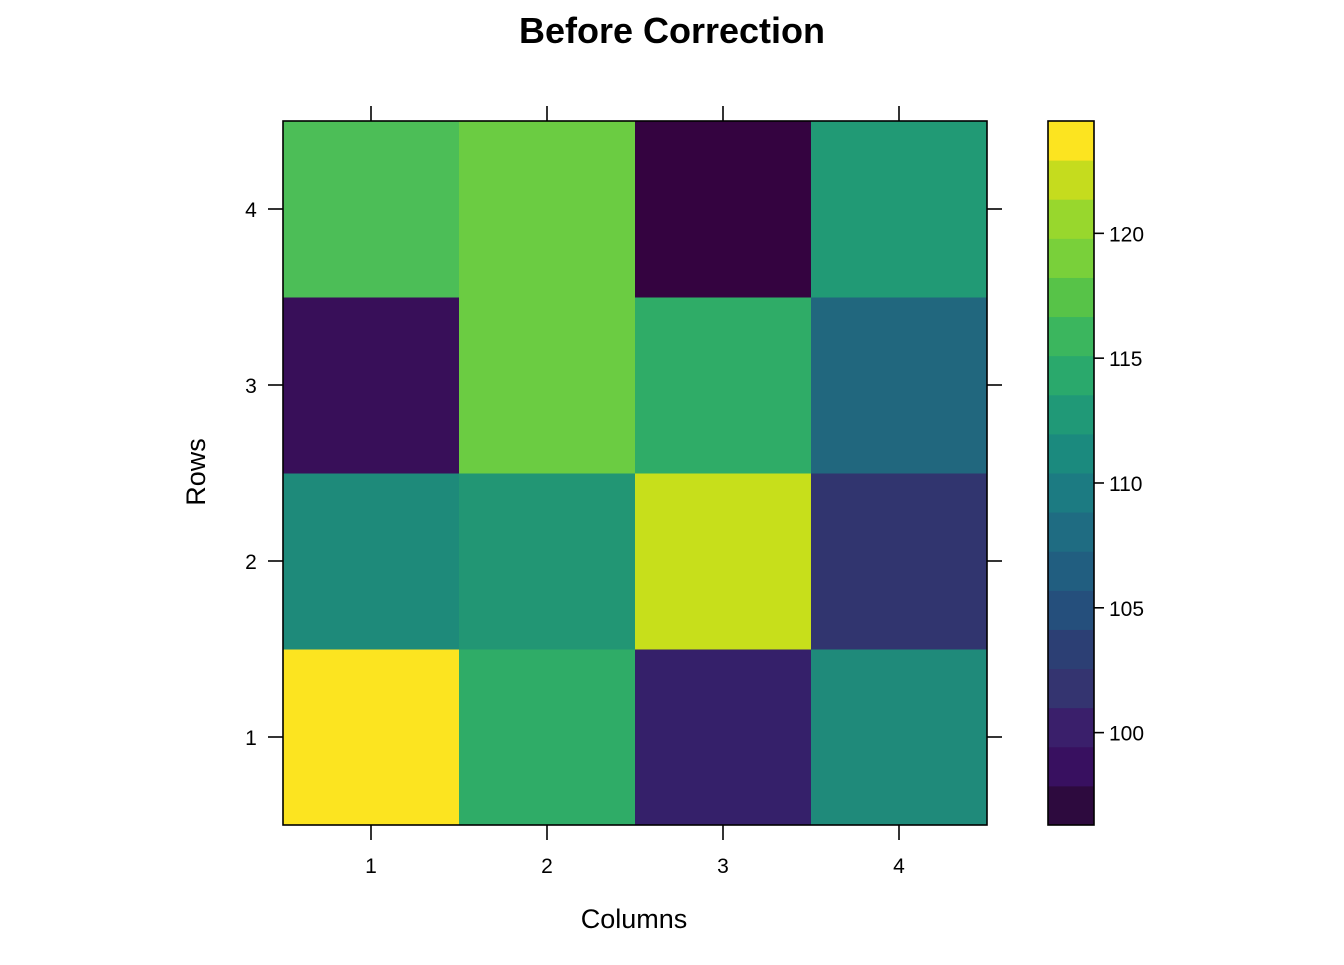  I want to click on chart-title: Before Correction, so click(672, 30).